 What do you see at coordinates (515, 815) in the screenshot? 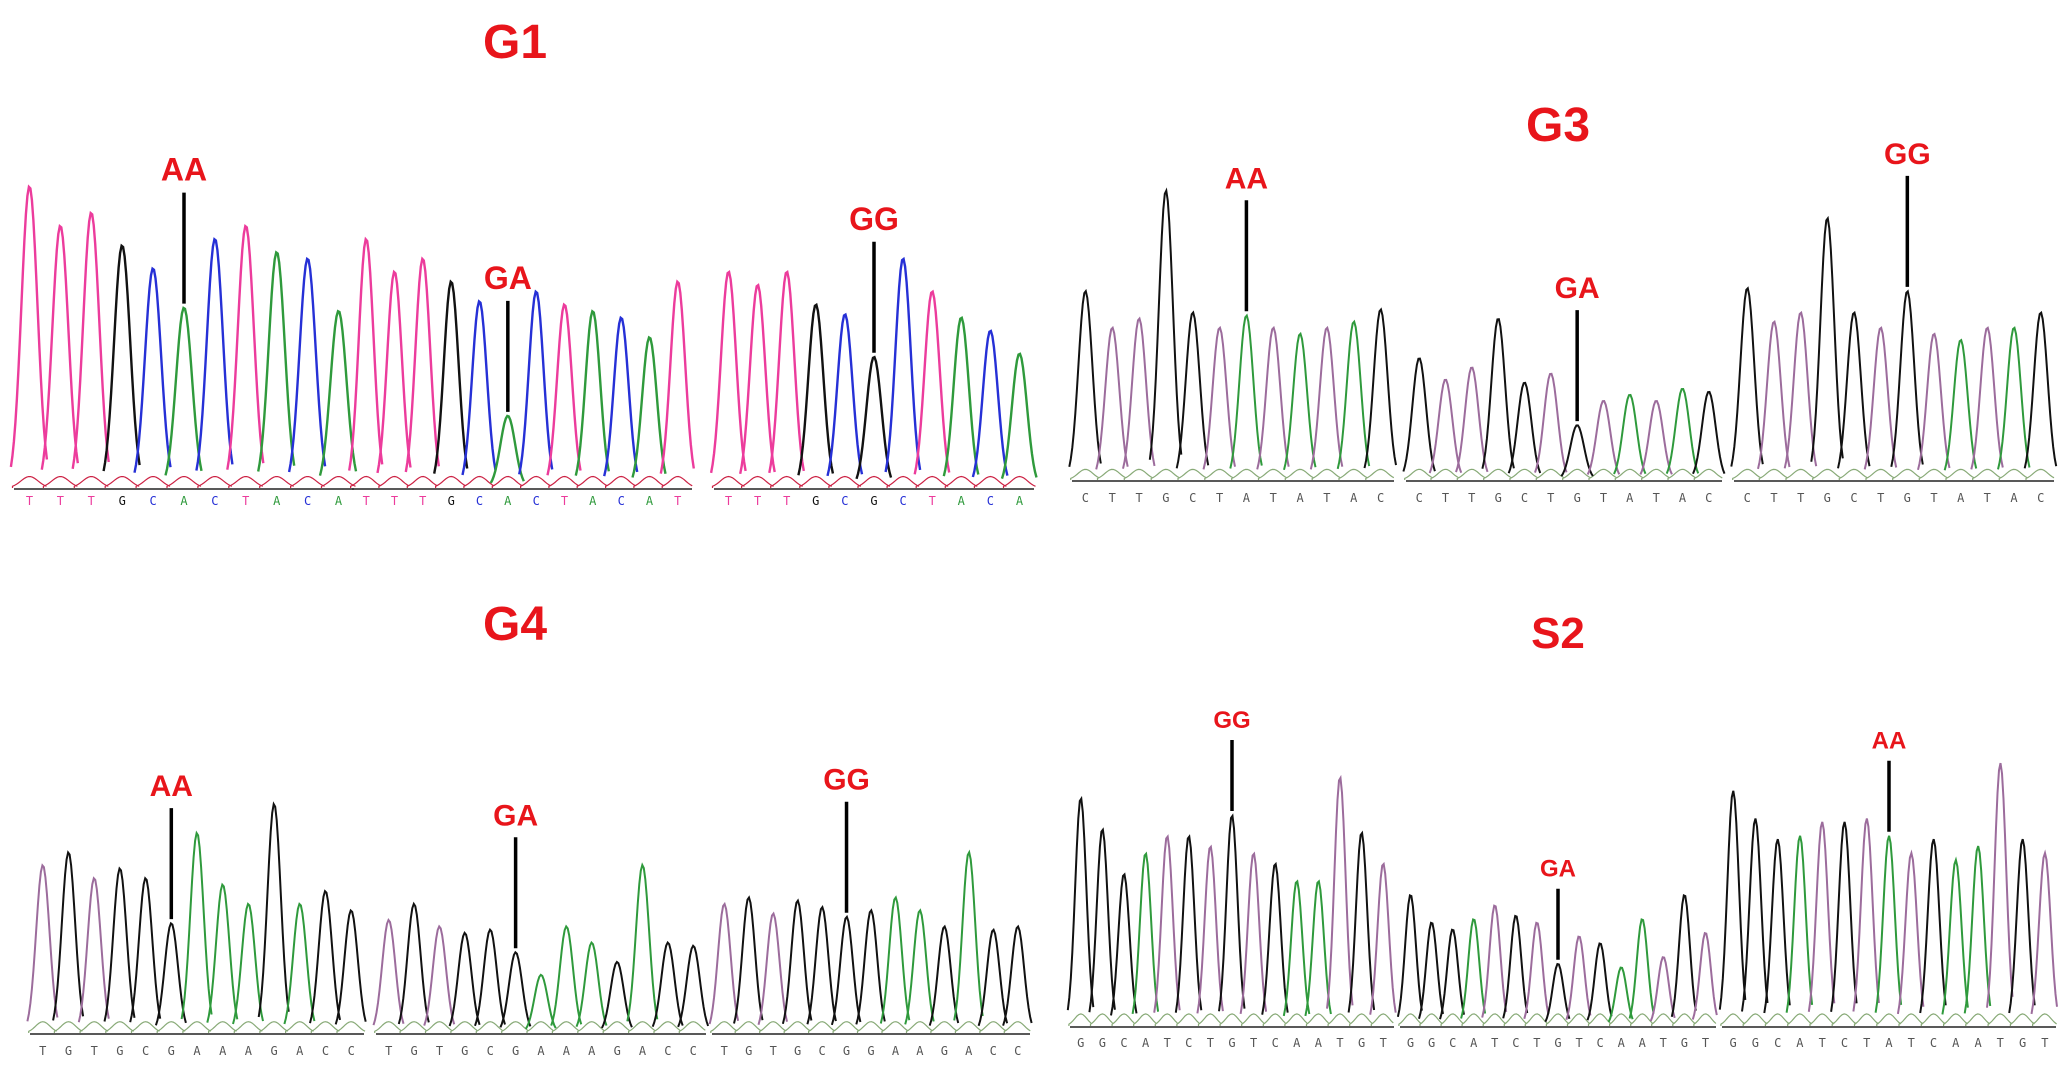
I see `genotype-label: GA` at bounding box center [515, 815].